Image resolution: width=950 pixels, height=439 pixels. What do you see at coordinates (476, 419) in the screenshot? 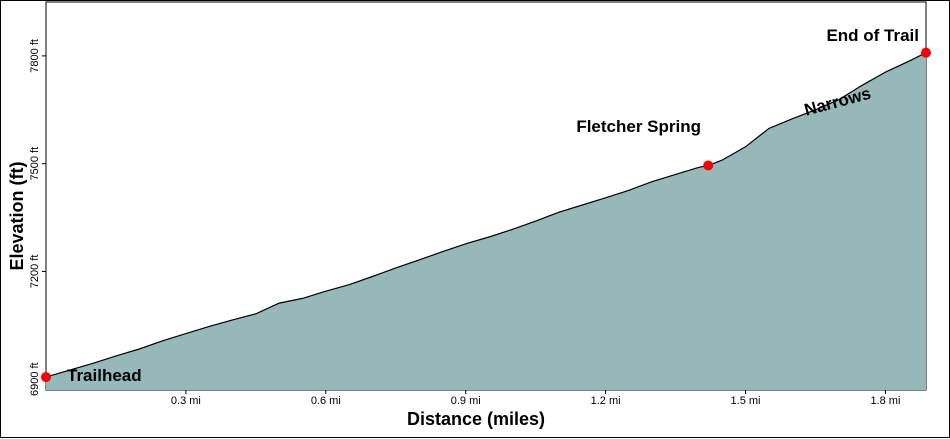
I see `x-axis-title: Distance (miles)` at bounding box center [476, 419].